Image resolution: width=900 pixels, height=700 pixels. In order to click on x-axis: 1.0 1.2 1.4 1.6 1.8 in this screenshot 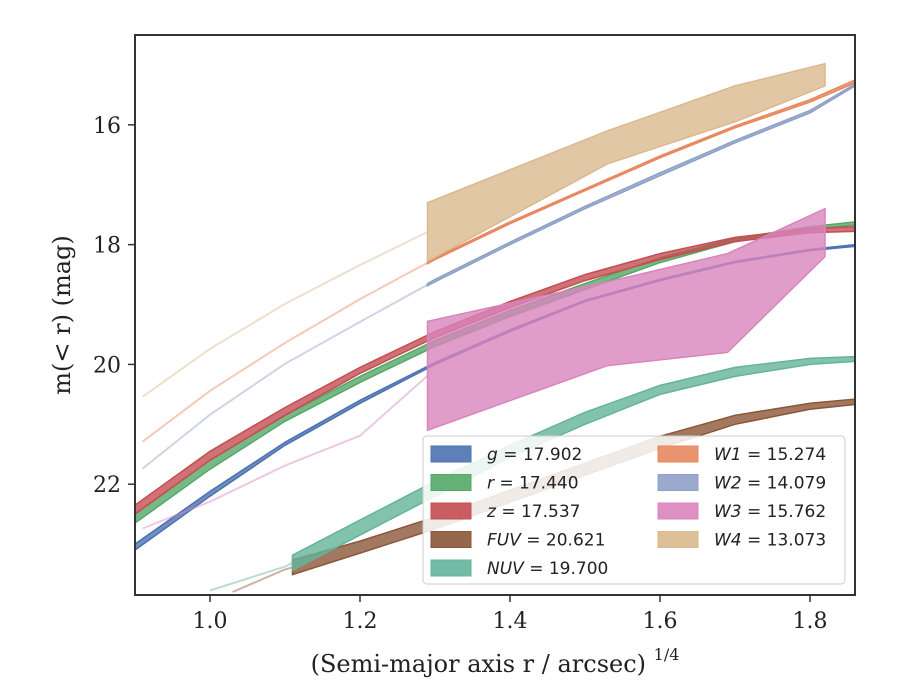, I will do `click(510, 614)`.